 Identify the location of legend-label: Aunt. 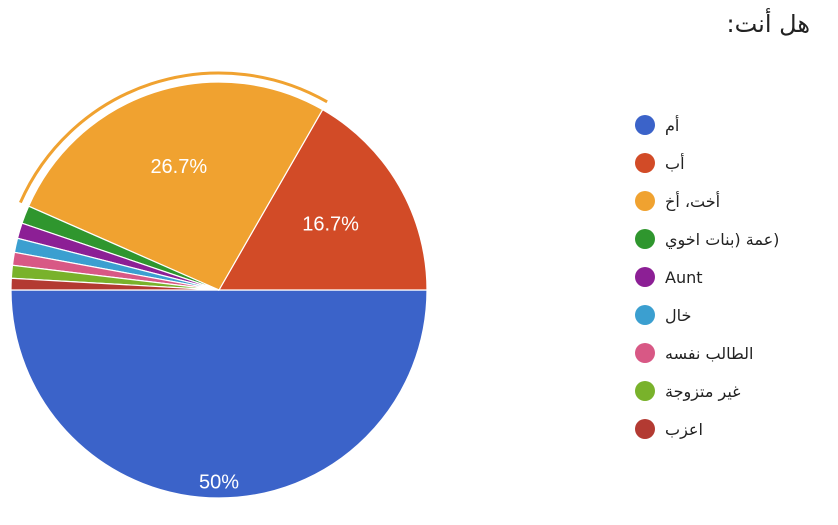
(684, 277).